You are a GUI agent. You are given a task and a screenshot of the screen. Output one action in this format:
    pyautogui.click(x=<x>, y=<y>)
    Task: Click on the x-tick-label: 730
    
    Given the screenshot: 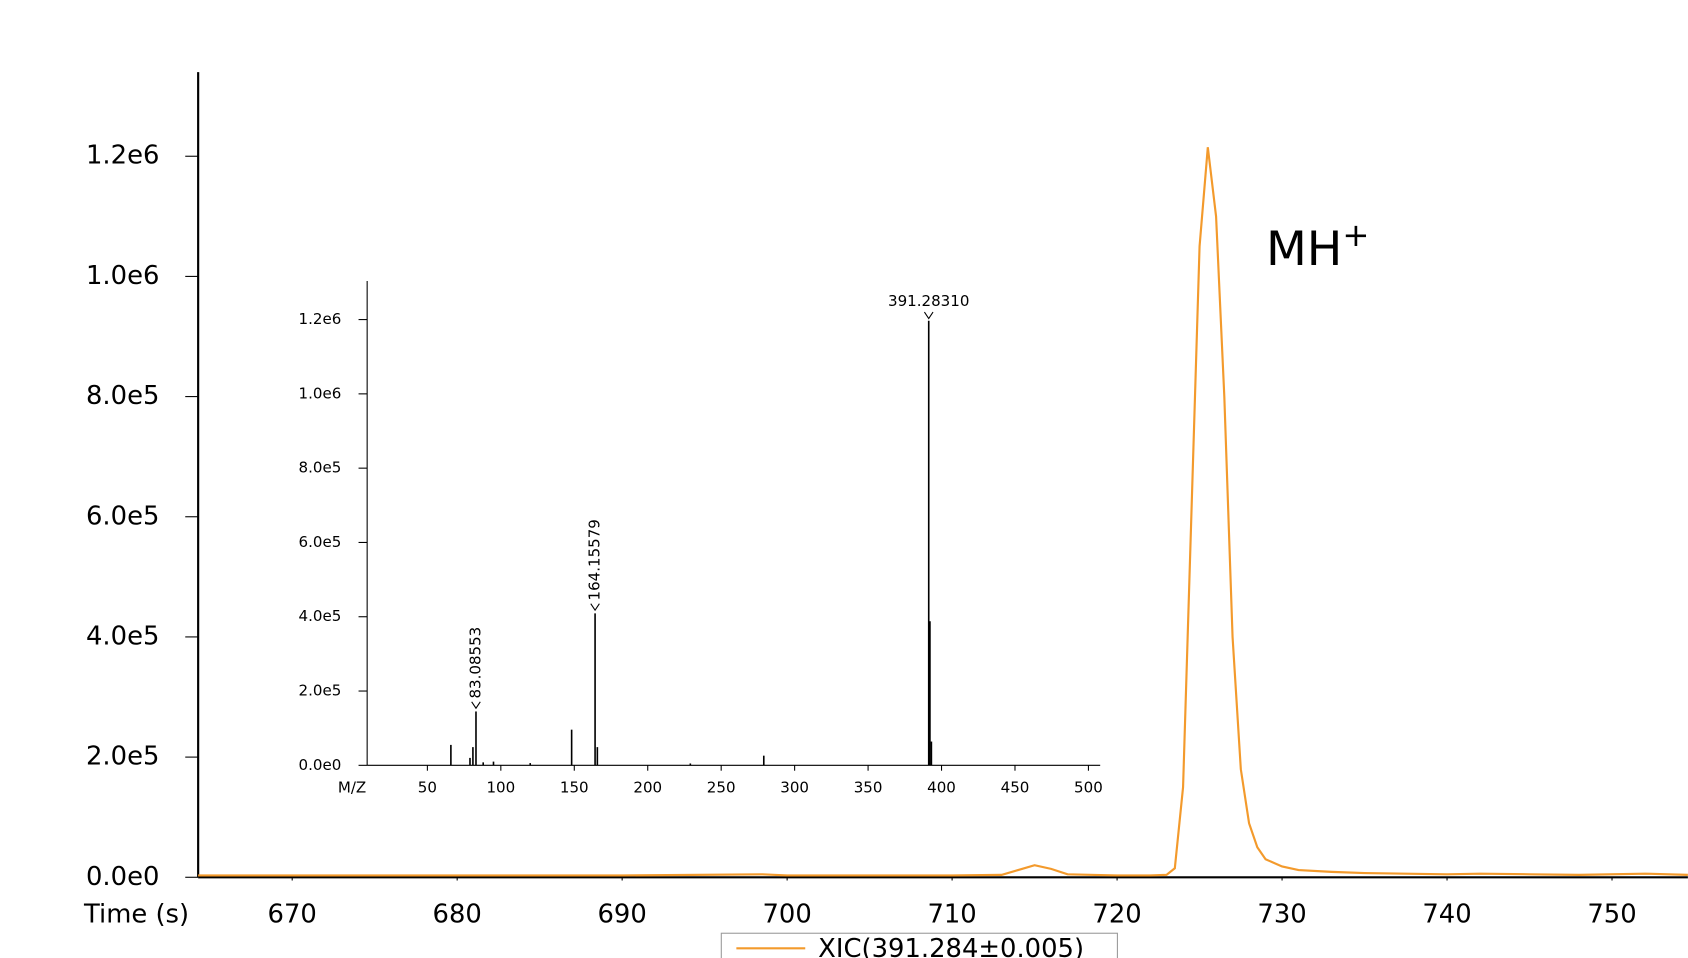 What is the action you would take?
    pyautogui.click(x=1281, y=914)
    